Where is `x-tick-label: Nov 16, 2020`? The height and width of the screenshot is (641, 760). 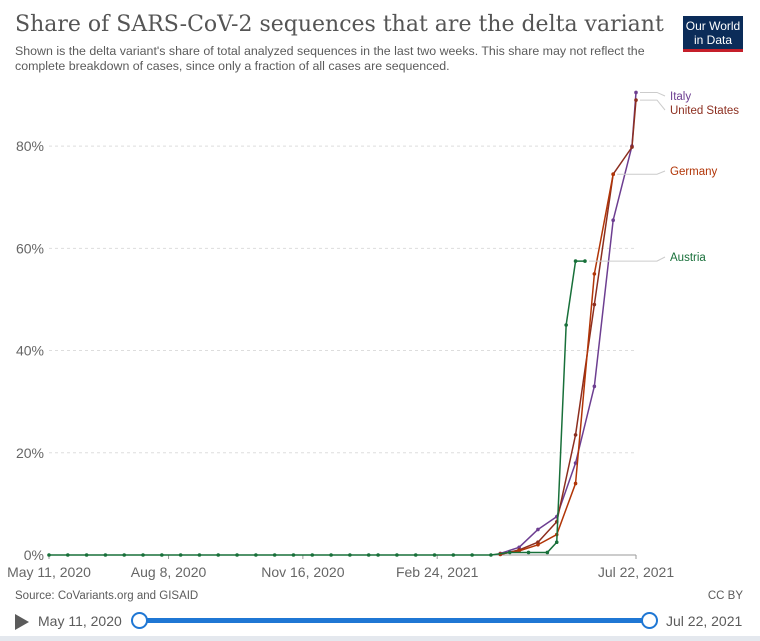
x-tick-label: Nov 16, 2020 is located at coordinates (302, 572).